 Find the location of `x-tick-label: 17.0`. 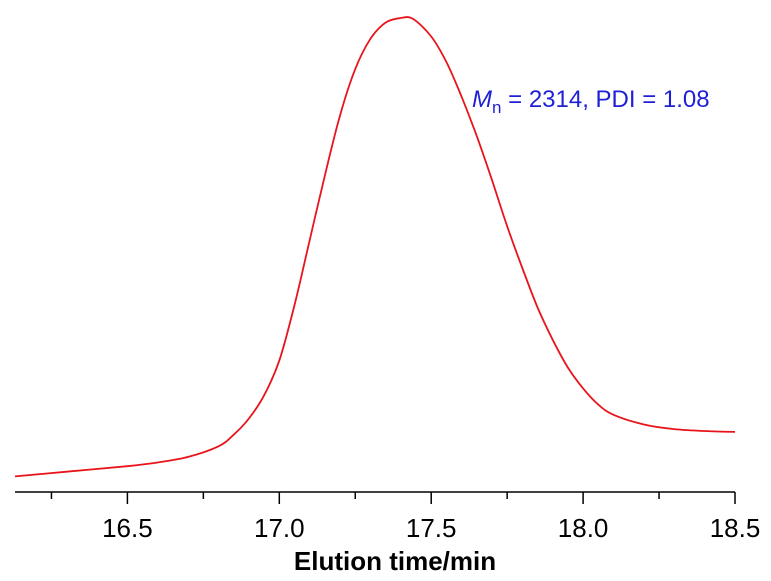

x-tick-label: 17.0 is located at coordinates (279, 528).